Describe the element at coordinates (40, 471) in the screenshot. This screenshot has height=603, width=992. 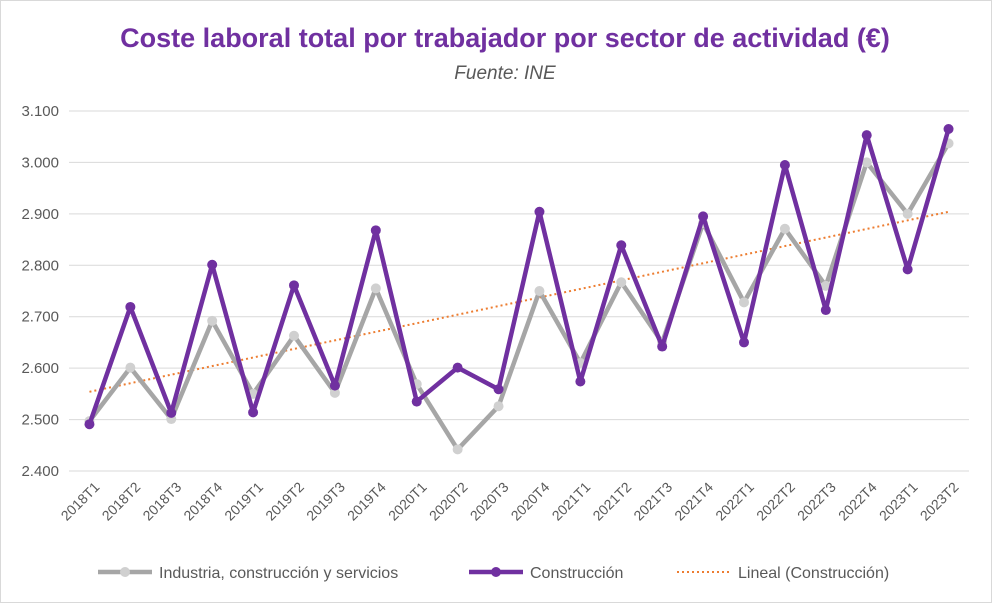
I see `y-tick-label: 2.400` at that location.